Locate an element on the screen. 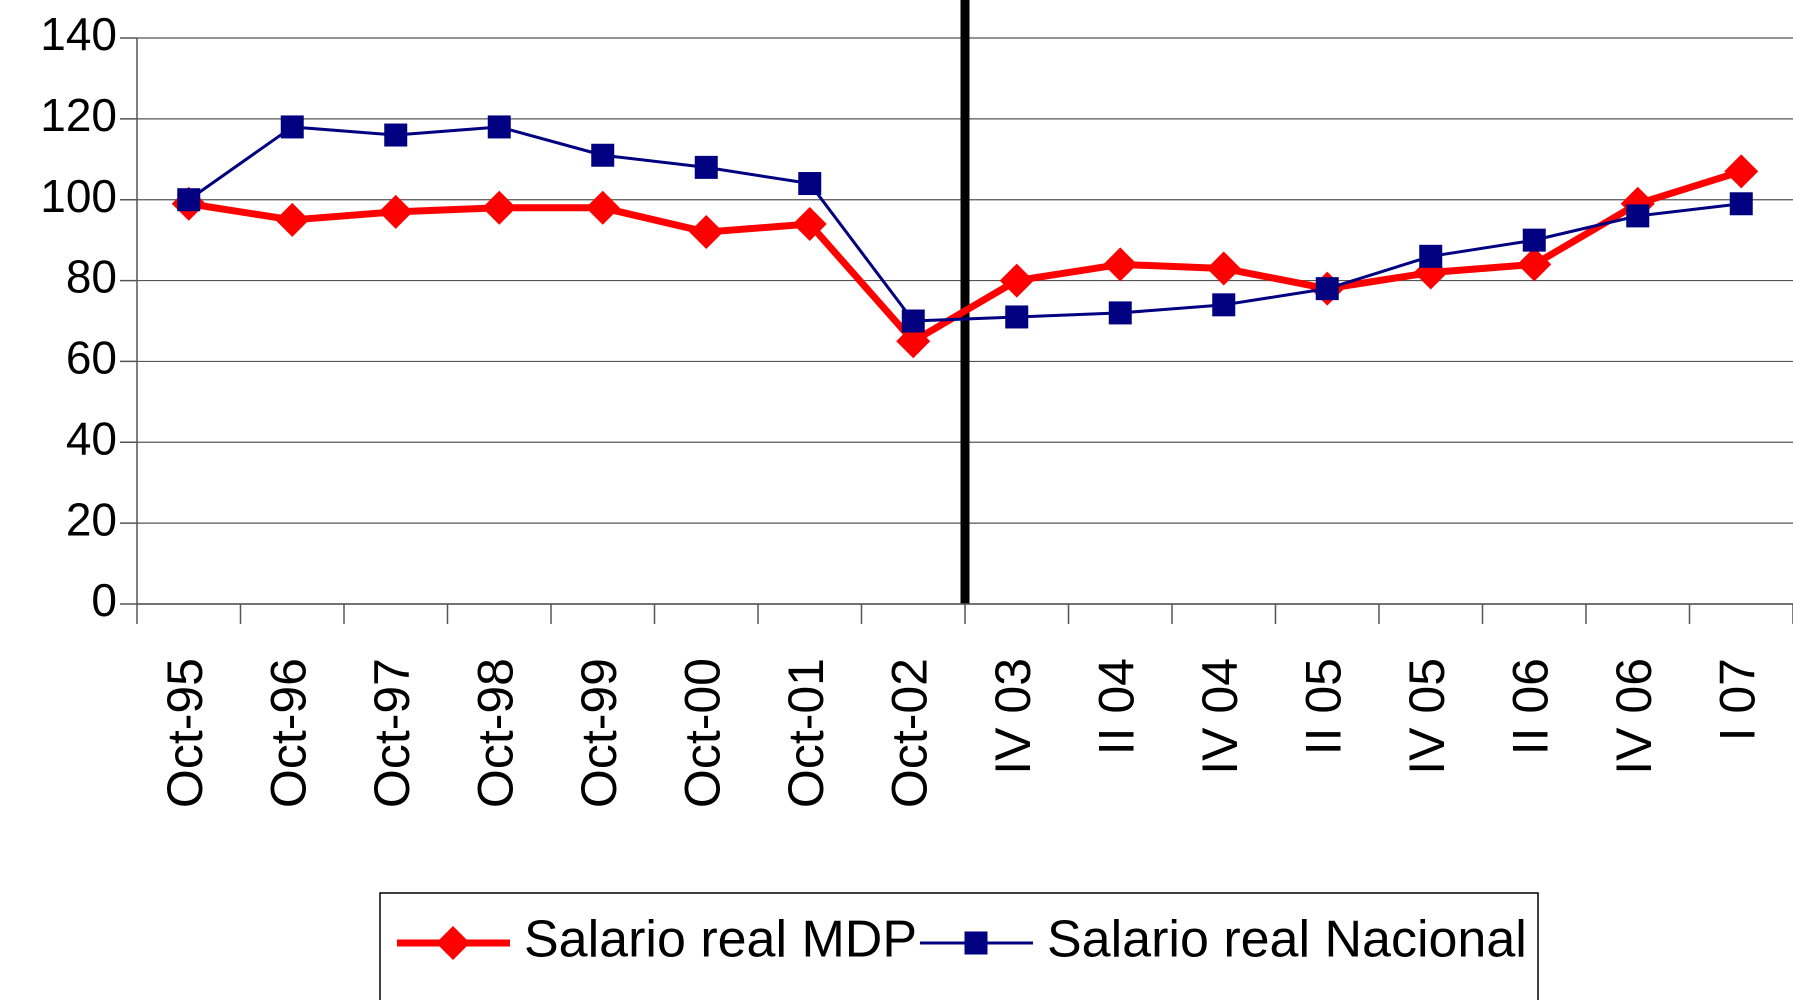 This screenshot has width=1793, height=1000. x-tick-label: Oct-01 is located at coordinates (806, 733).